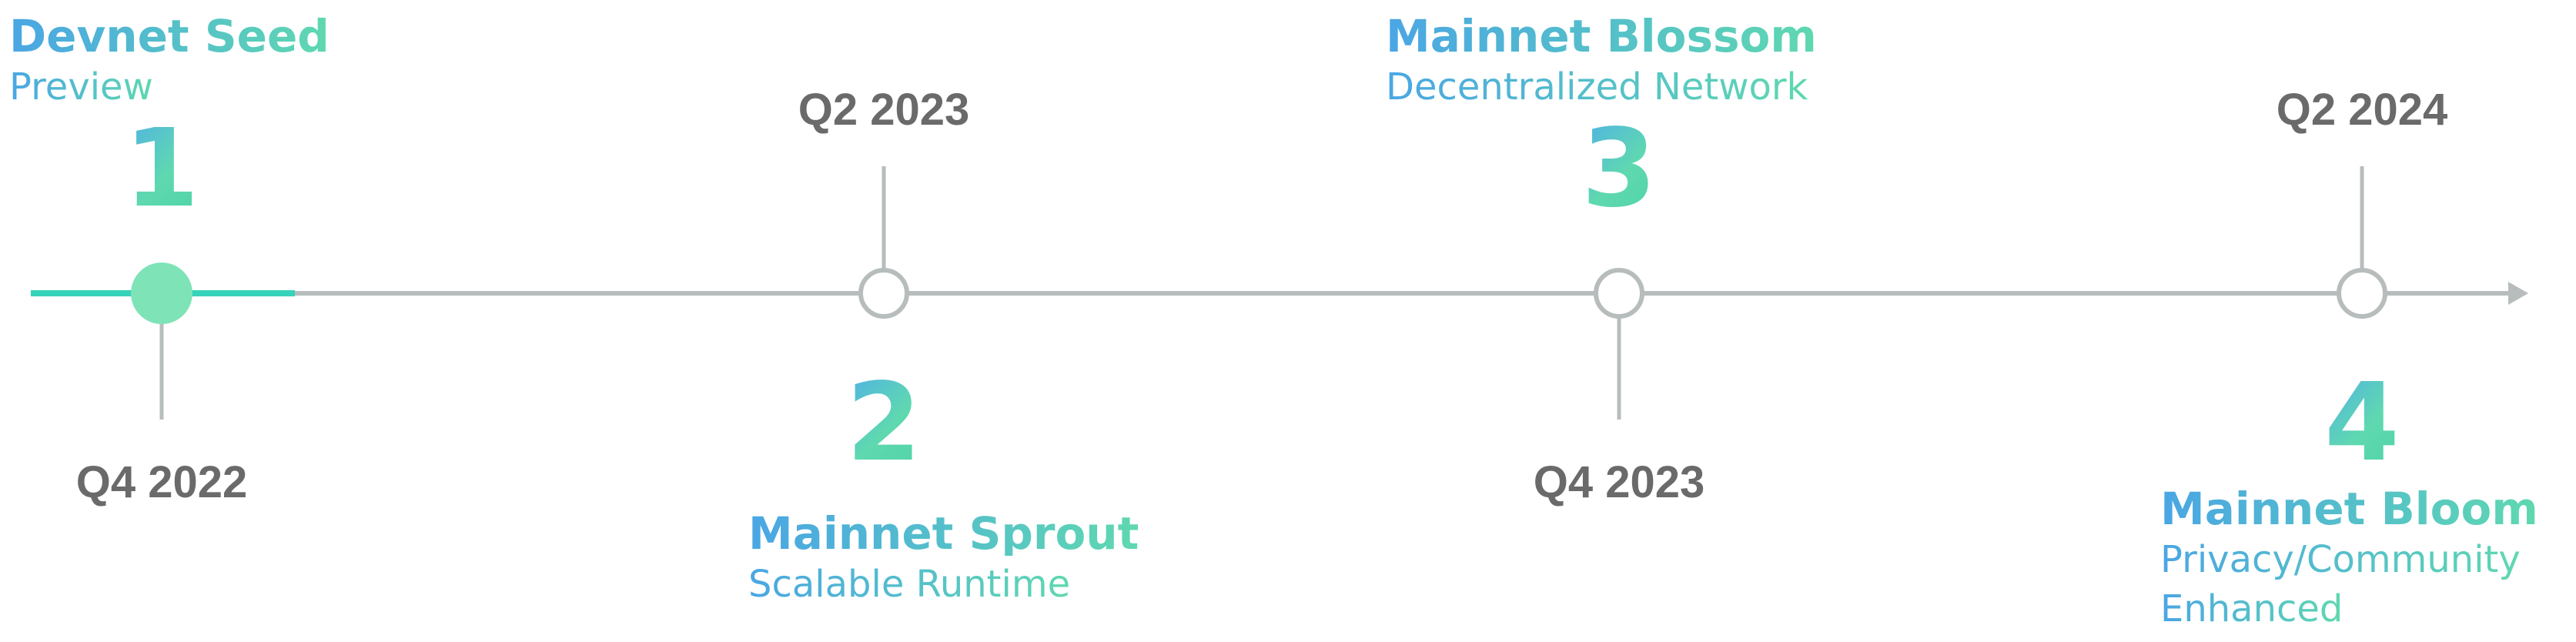 The image size is (2576, 642). I want to click on milestone-1-number: 1, so click(162, 169).